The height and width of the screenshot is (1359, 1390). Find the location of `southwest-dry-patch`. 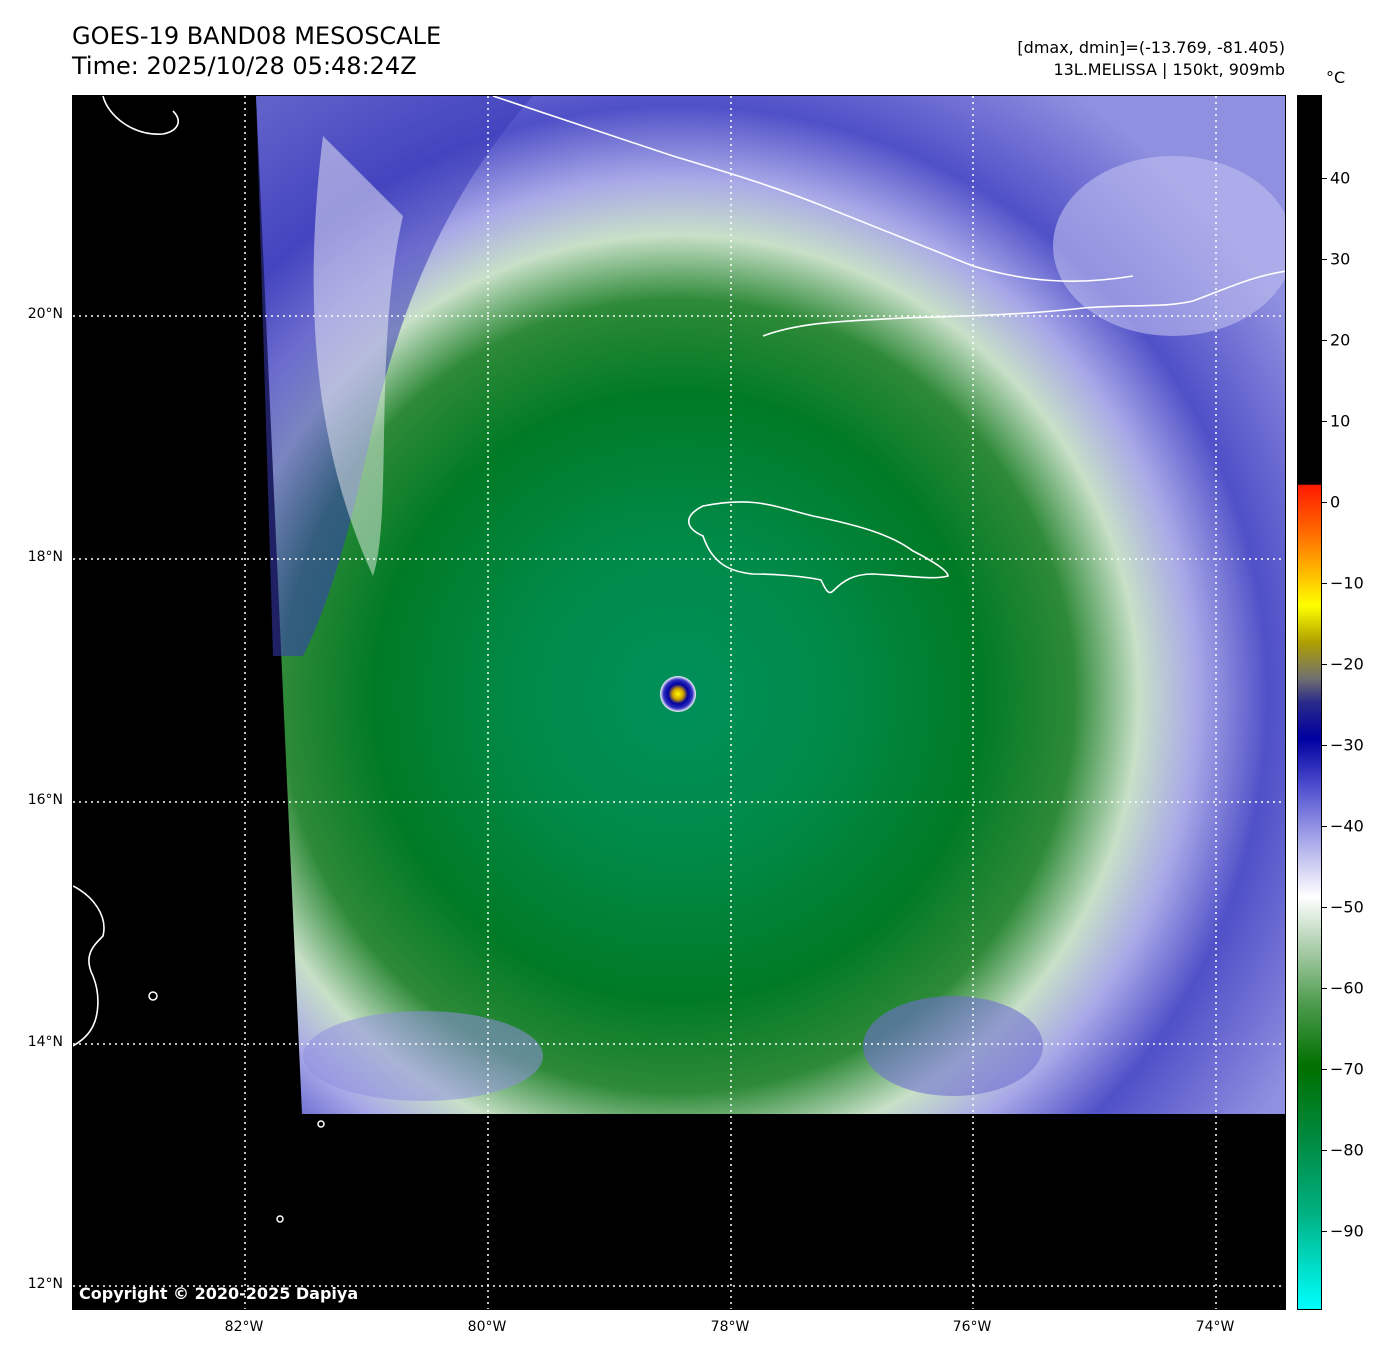

southwest-dry-patch is located at coordinates (423, 1056).